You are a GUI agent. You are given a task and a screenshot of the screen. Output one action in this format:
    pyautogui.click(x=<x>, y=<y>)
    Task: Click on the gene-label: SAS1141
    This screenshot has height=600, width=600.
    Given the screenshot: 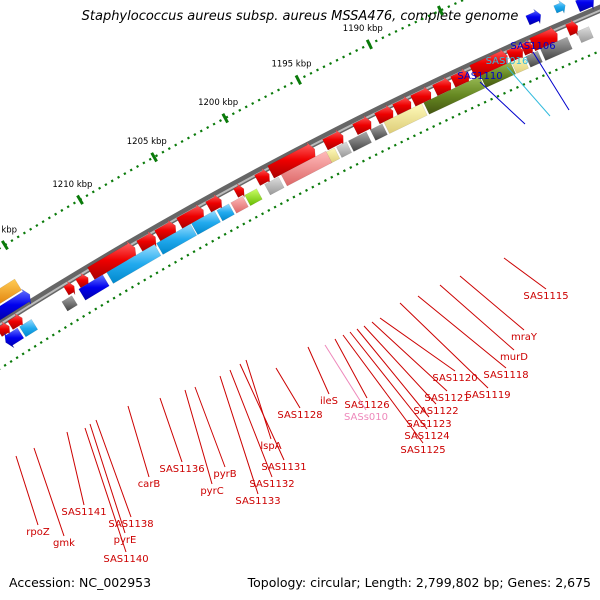 What is the action you would take?
    pyautogui.click(x=83, y=512)
    